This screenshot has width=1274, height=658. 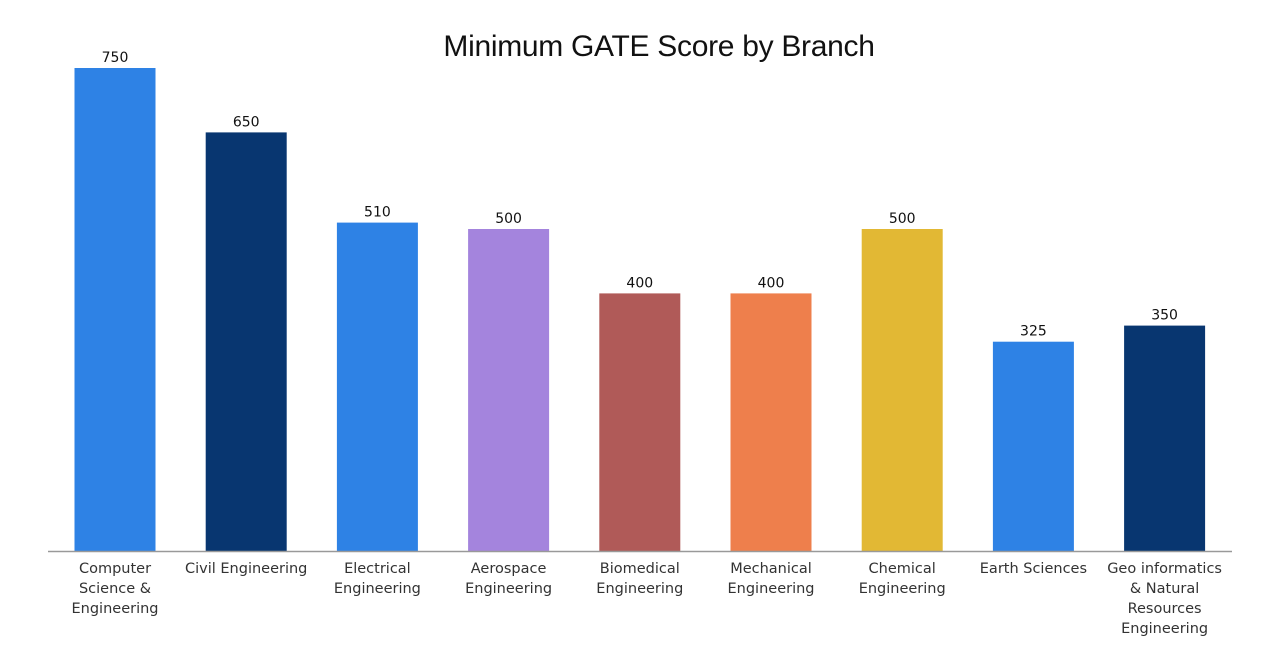 I want to click on category-label-line: Aerospace, so click(x=509, y=569).